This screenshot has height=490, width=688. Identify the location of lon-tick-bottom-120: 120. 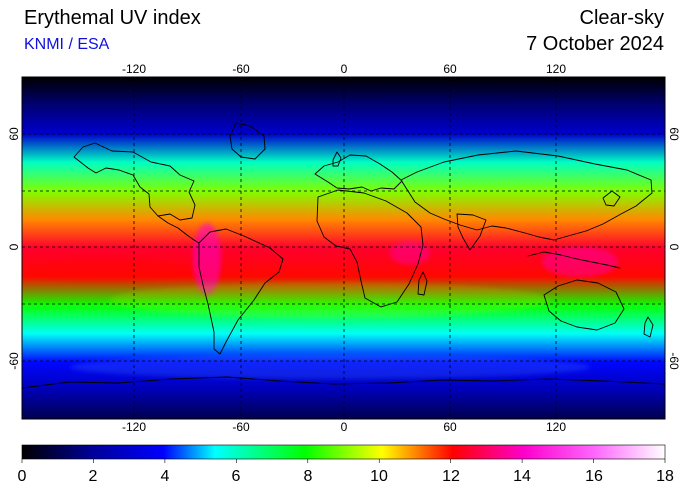
(556, 427).